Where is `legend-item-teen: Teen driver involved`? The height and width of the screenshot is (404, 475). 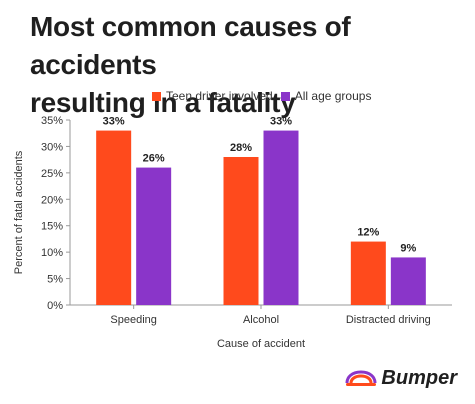
legend-item-teen: Teen driver involved is located at coordinates (212, 96).